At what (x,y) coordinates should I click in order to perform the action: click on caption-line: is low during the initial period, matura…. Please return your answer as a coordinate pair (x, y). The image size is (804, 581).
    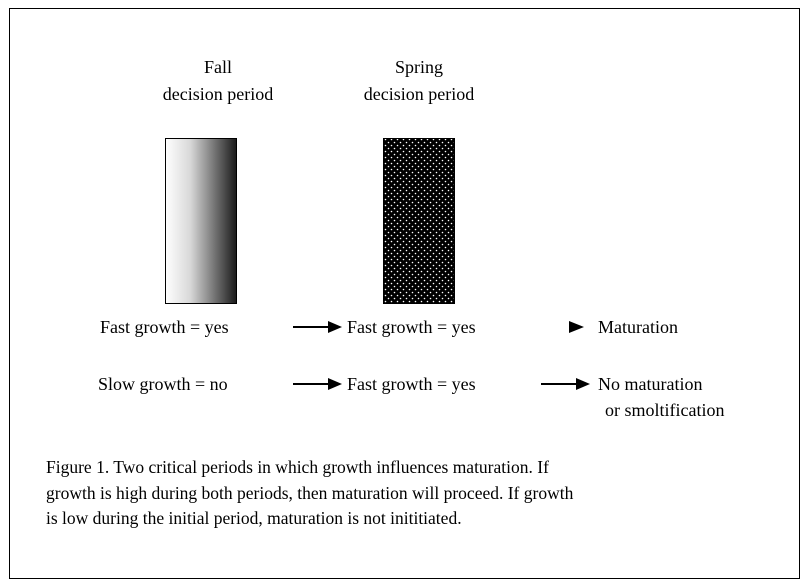
    Looking at the image, I should click on (254, 518).